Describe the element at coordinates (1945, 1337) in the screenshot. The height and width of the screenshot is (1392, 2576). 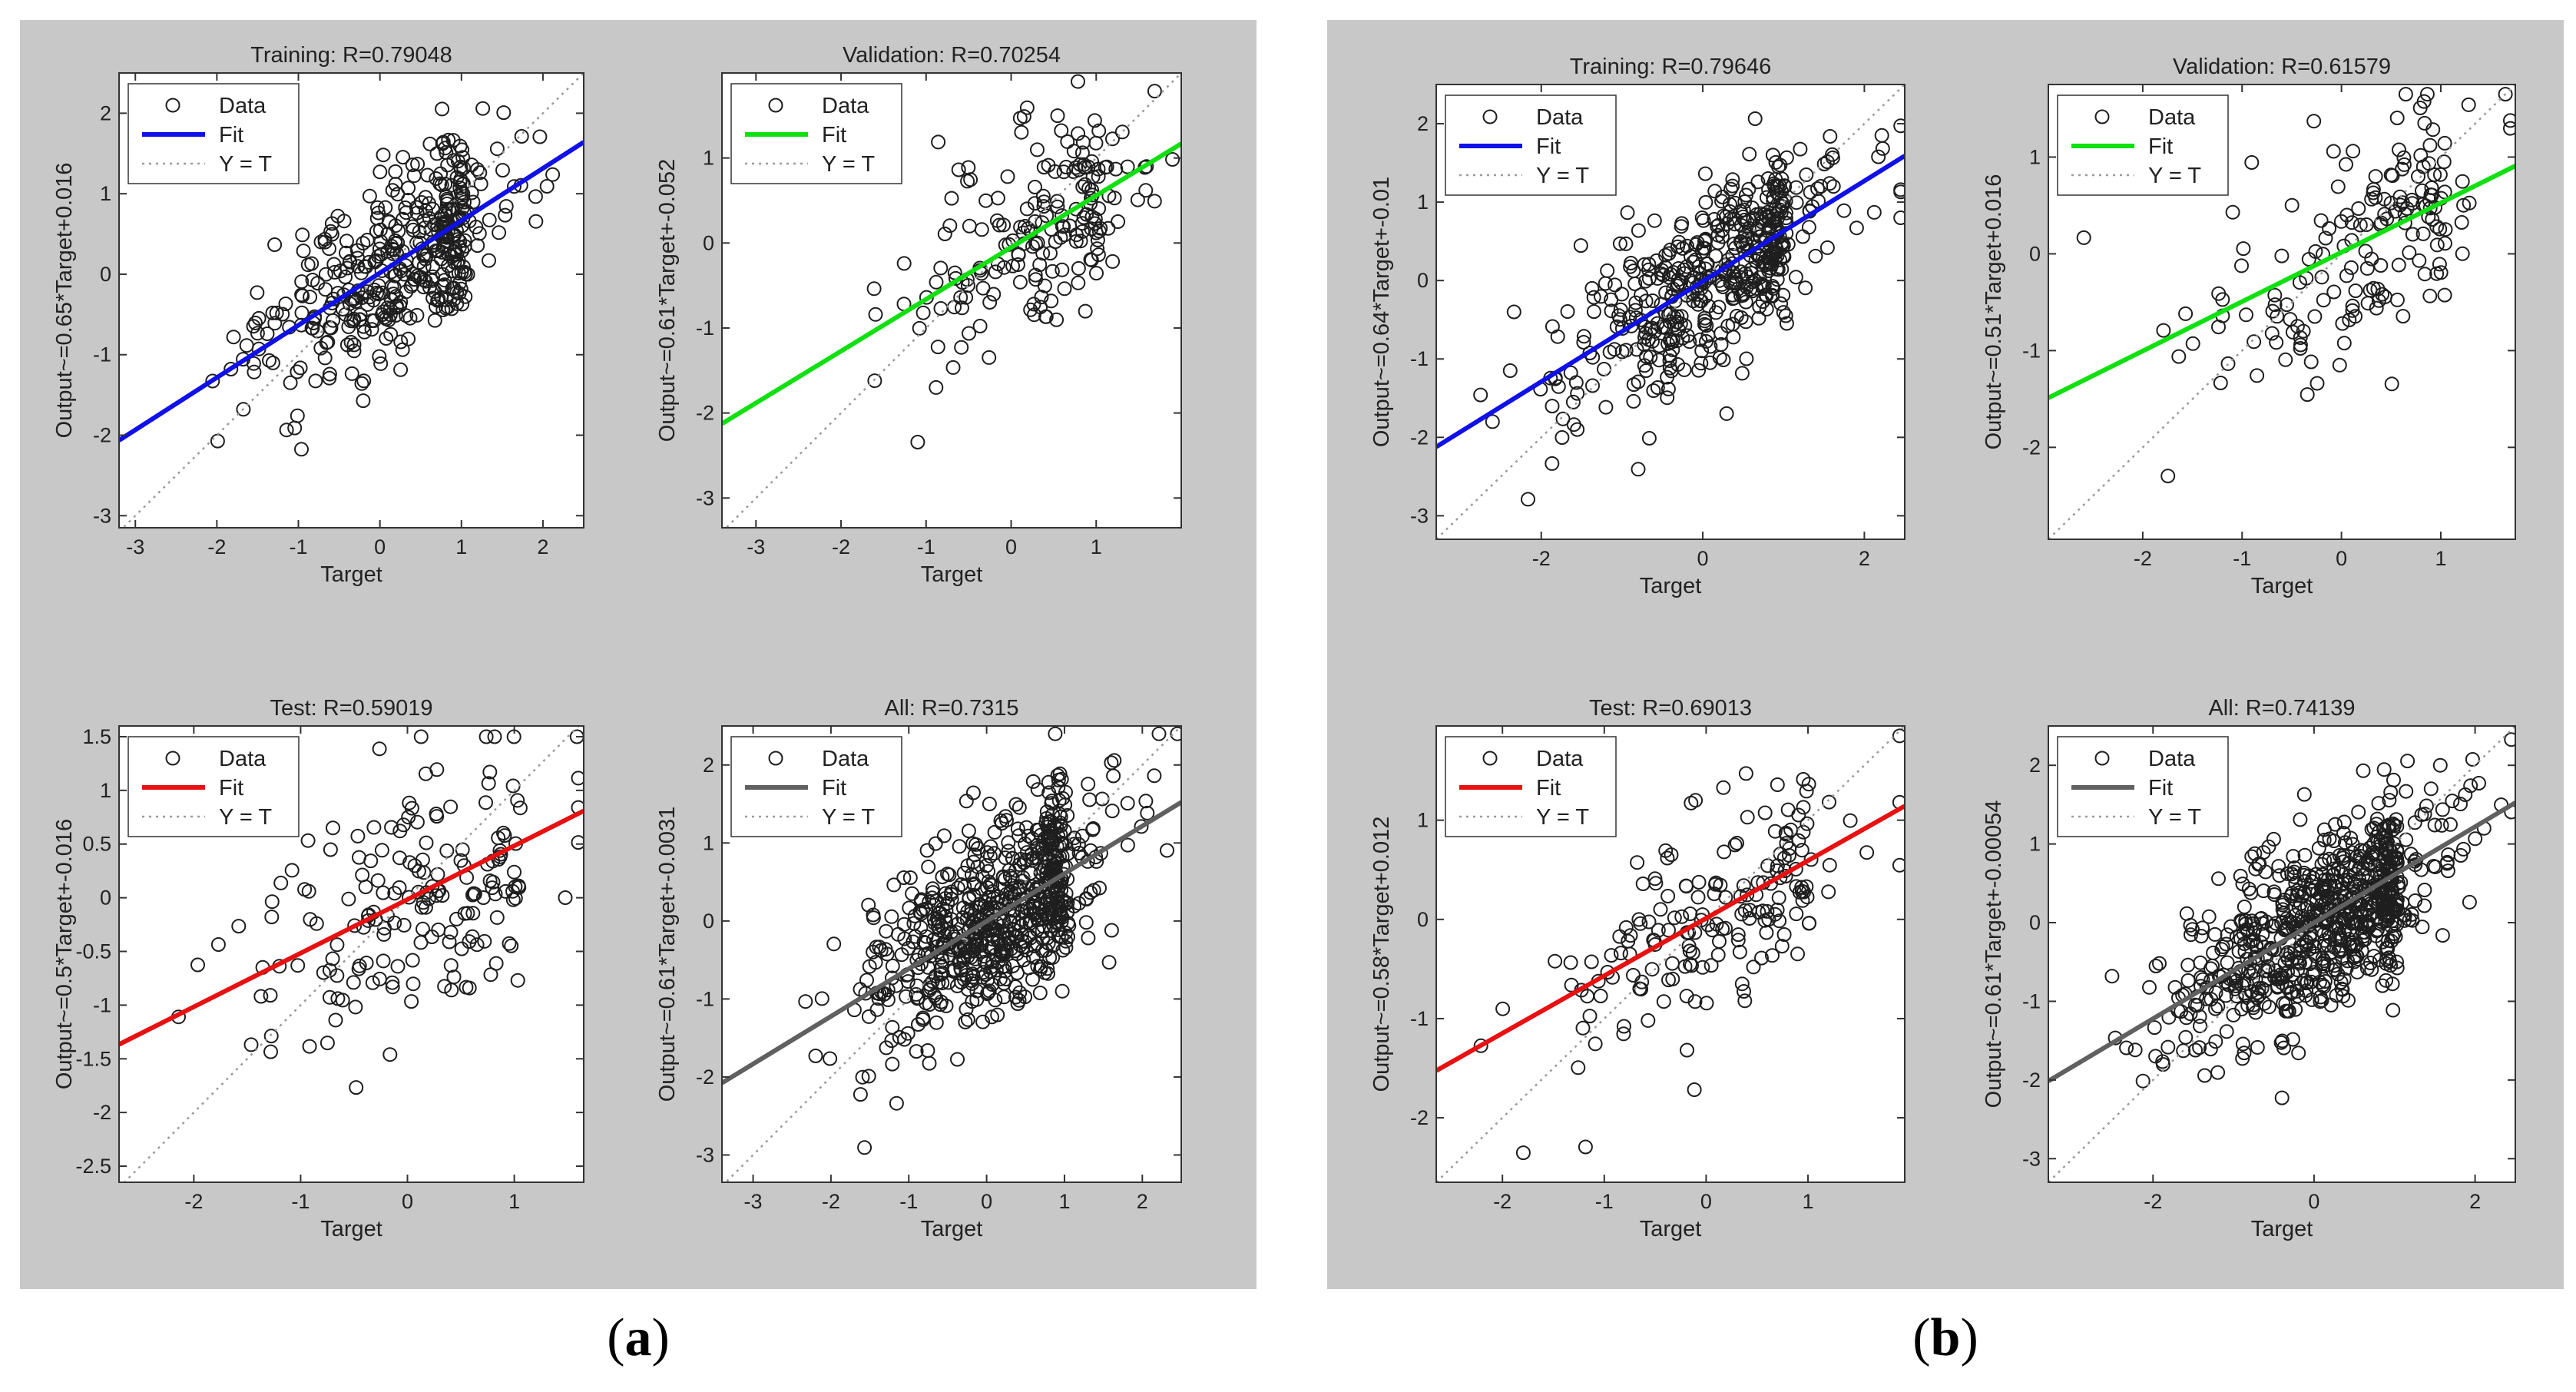
I see `caption-b: (b)` at that location.